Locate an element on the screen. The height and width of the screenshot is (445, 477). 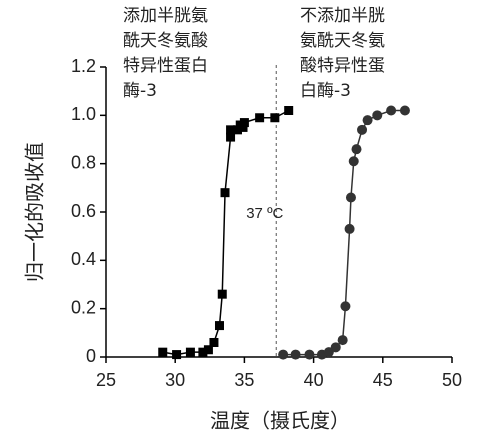
y-tick-label: 0.2 is located at coordinates (83, 307).